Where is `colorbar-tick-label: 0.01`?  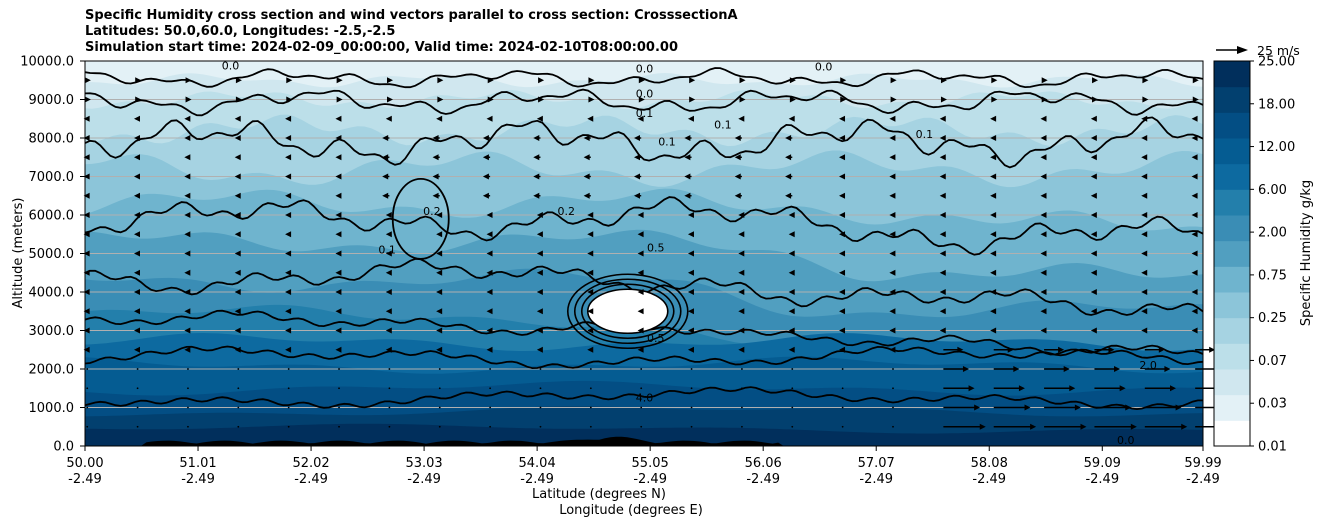
colorbar-tick-label: 0.01 is located at coordinates (1272, 447).